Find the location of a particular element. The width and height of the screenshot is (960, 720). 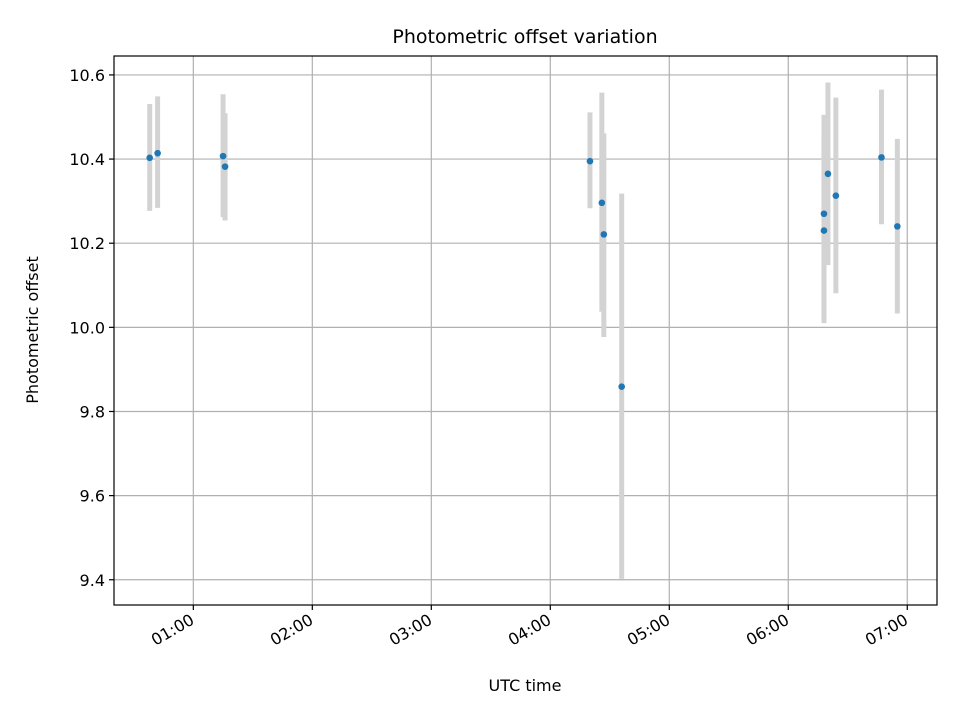

y-tick-label: 10.4 is located at coordinates (87, 159).